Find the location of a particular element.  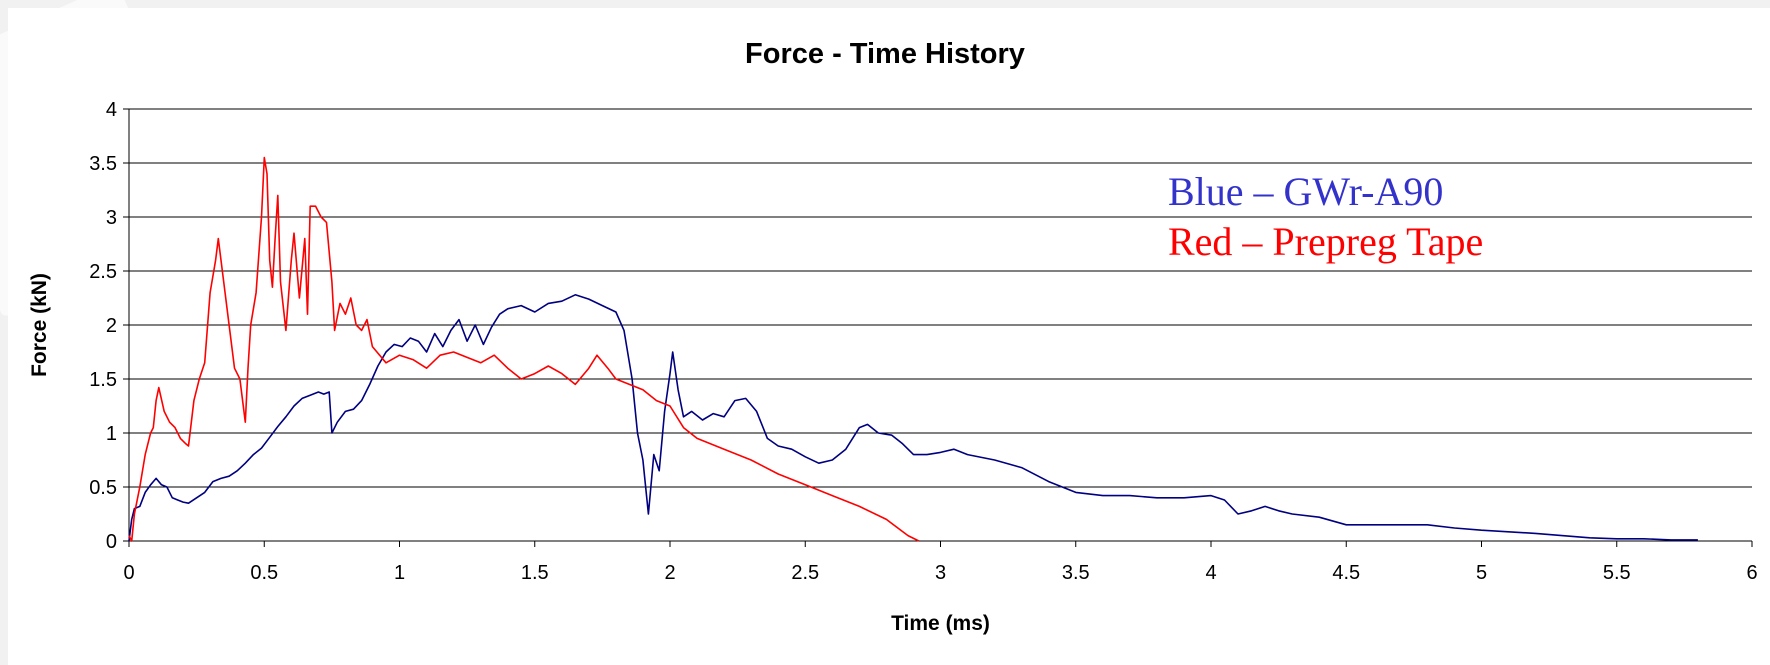

x-tick-label: 4 is located at coordinates (1210, 573).